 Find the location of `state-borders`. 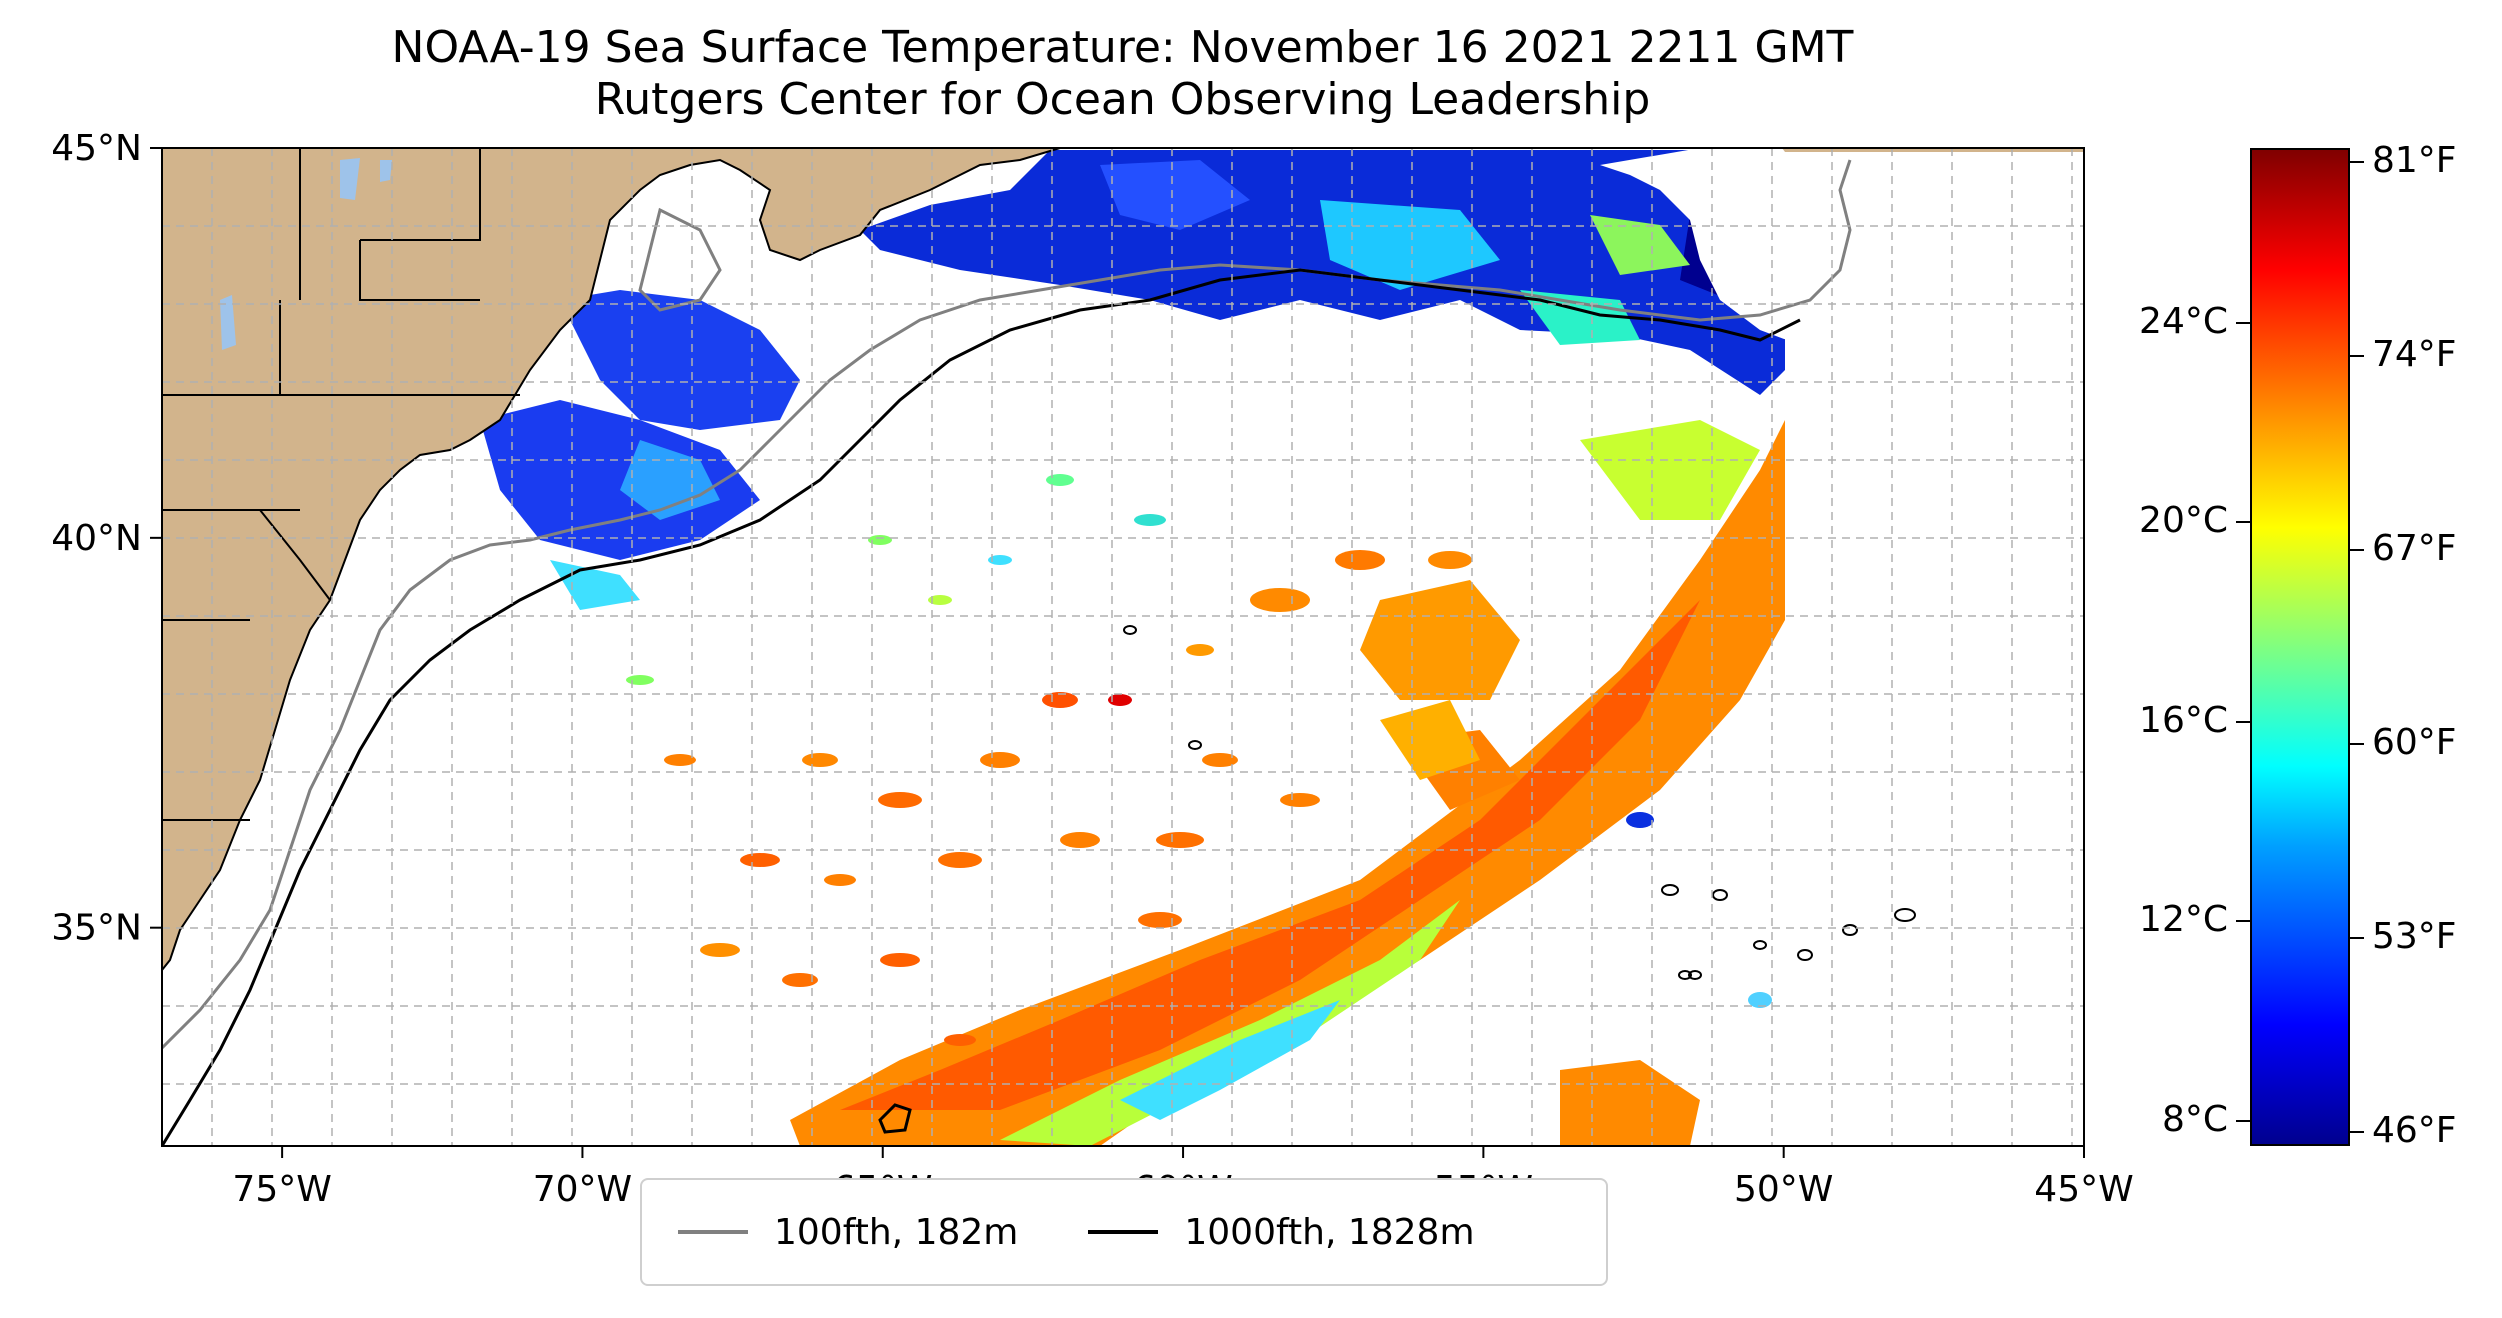

state-borders is located at coordinates (341, 484).